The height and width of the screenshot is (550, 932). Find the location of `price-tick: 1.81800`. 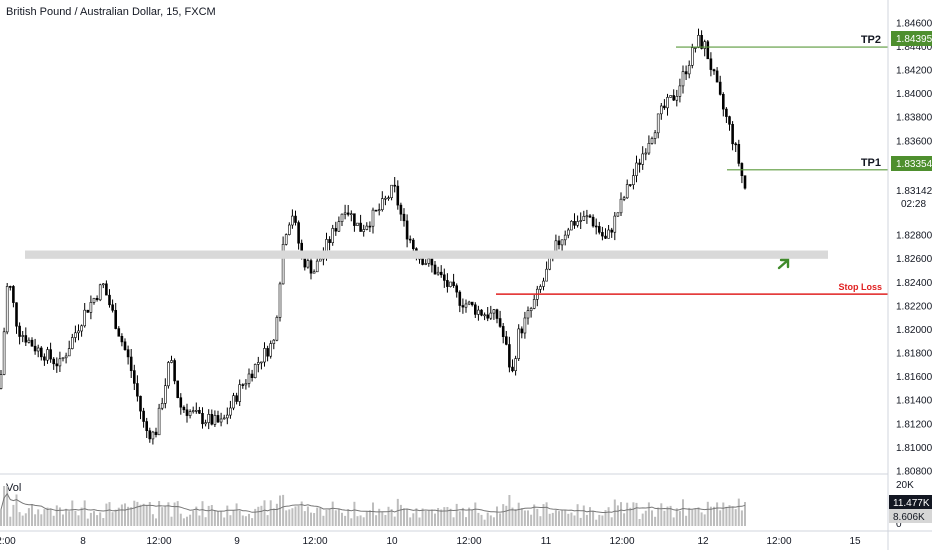

price-tick: 1.81800 is located at coordinates (914, 354).